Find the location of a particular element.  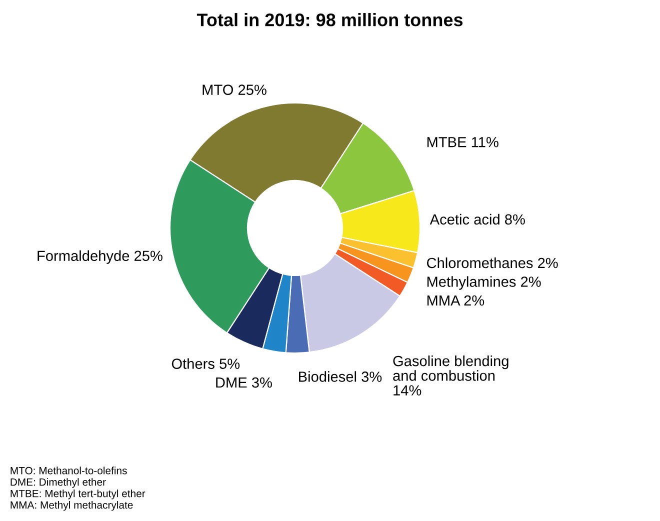

slice-label: MTO 25% is located at coordinates (234, 89).